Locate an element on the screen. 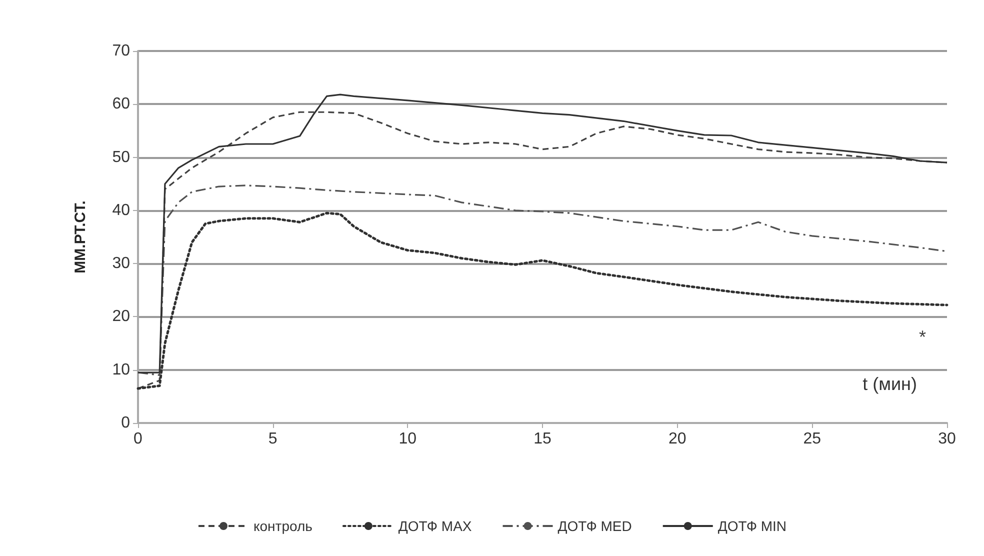 The height and width of the screenshot is (556, 984). x-tick-label: 25 is located at coordinates (812, 439).